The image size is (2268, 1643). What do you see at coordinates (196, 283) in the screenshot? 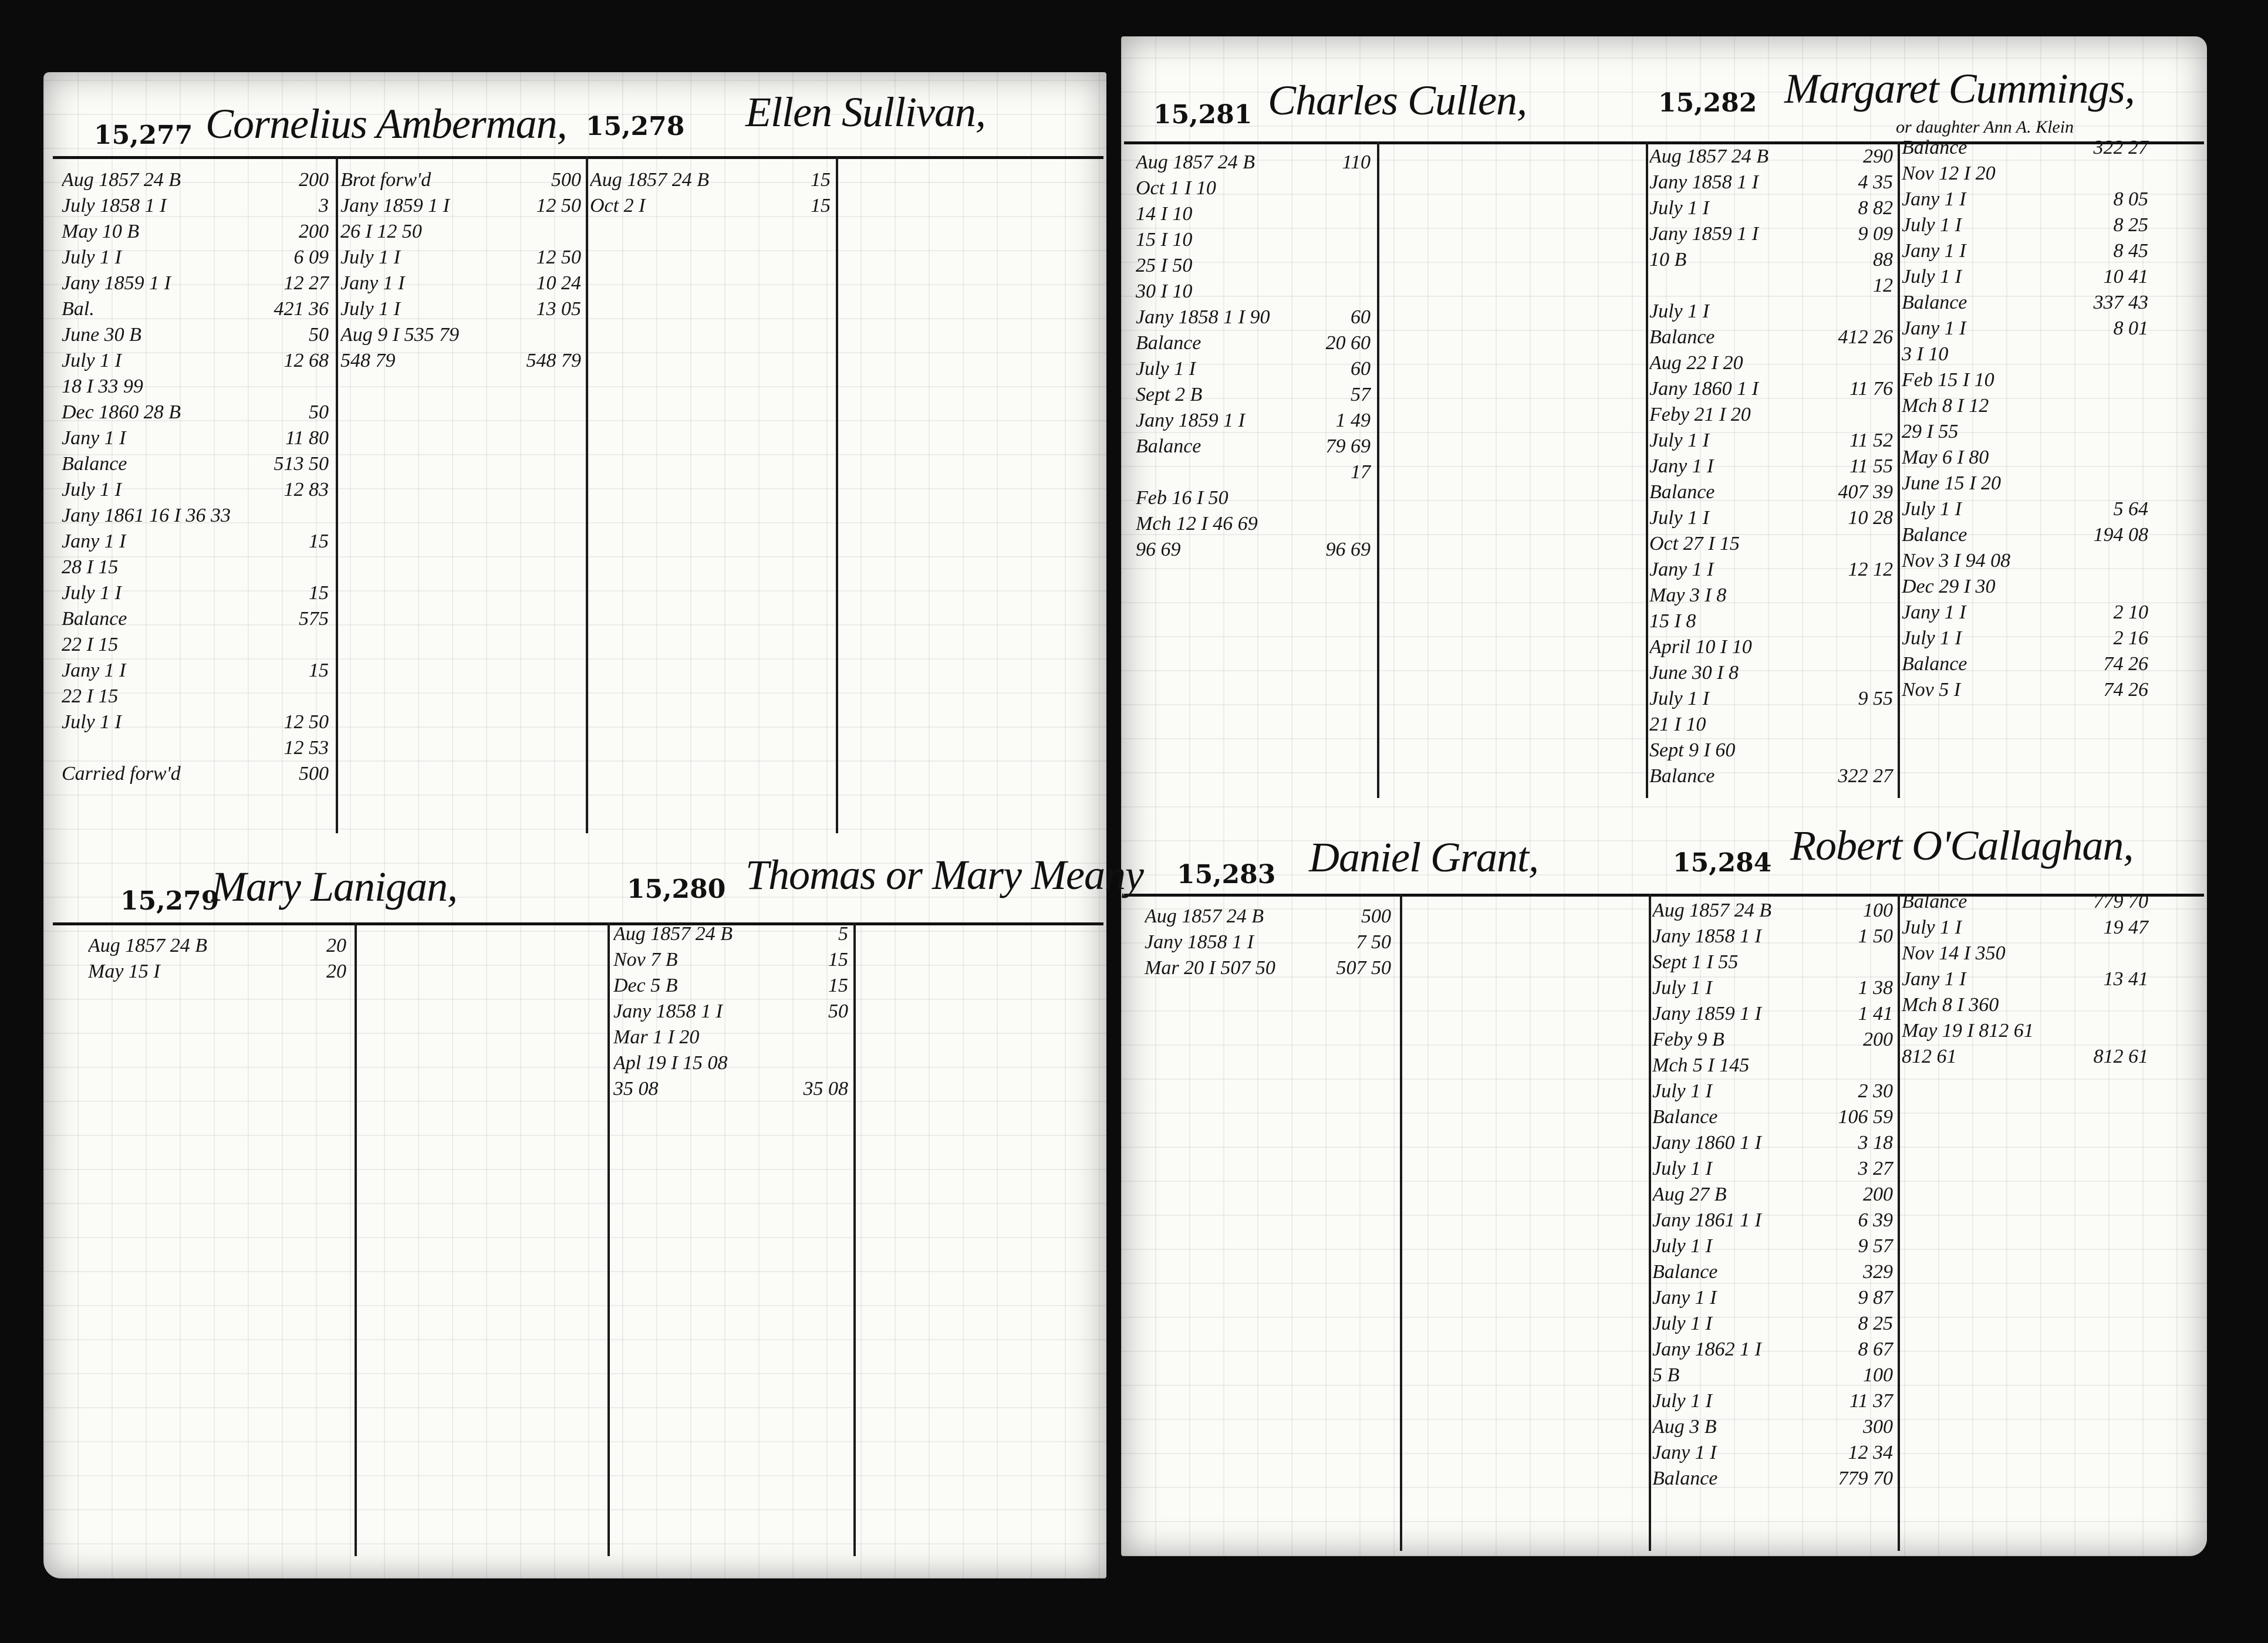
I see `ledger-entry: Jany 1859 1 I 12 27` at bounding box center [196, 283].